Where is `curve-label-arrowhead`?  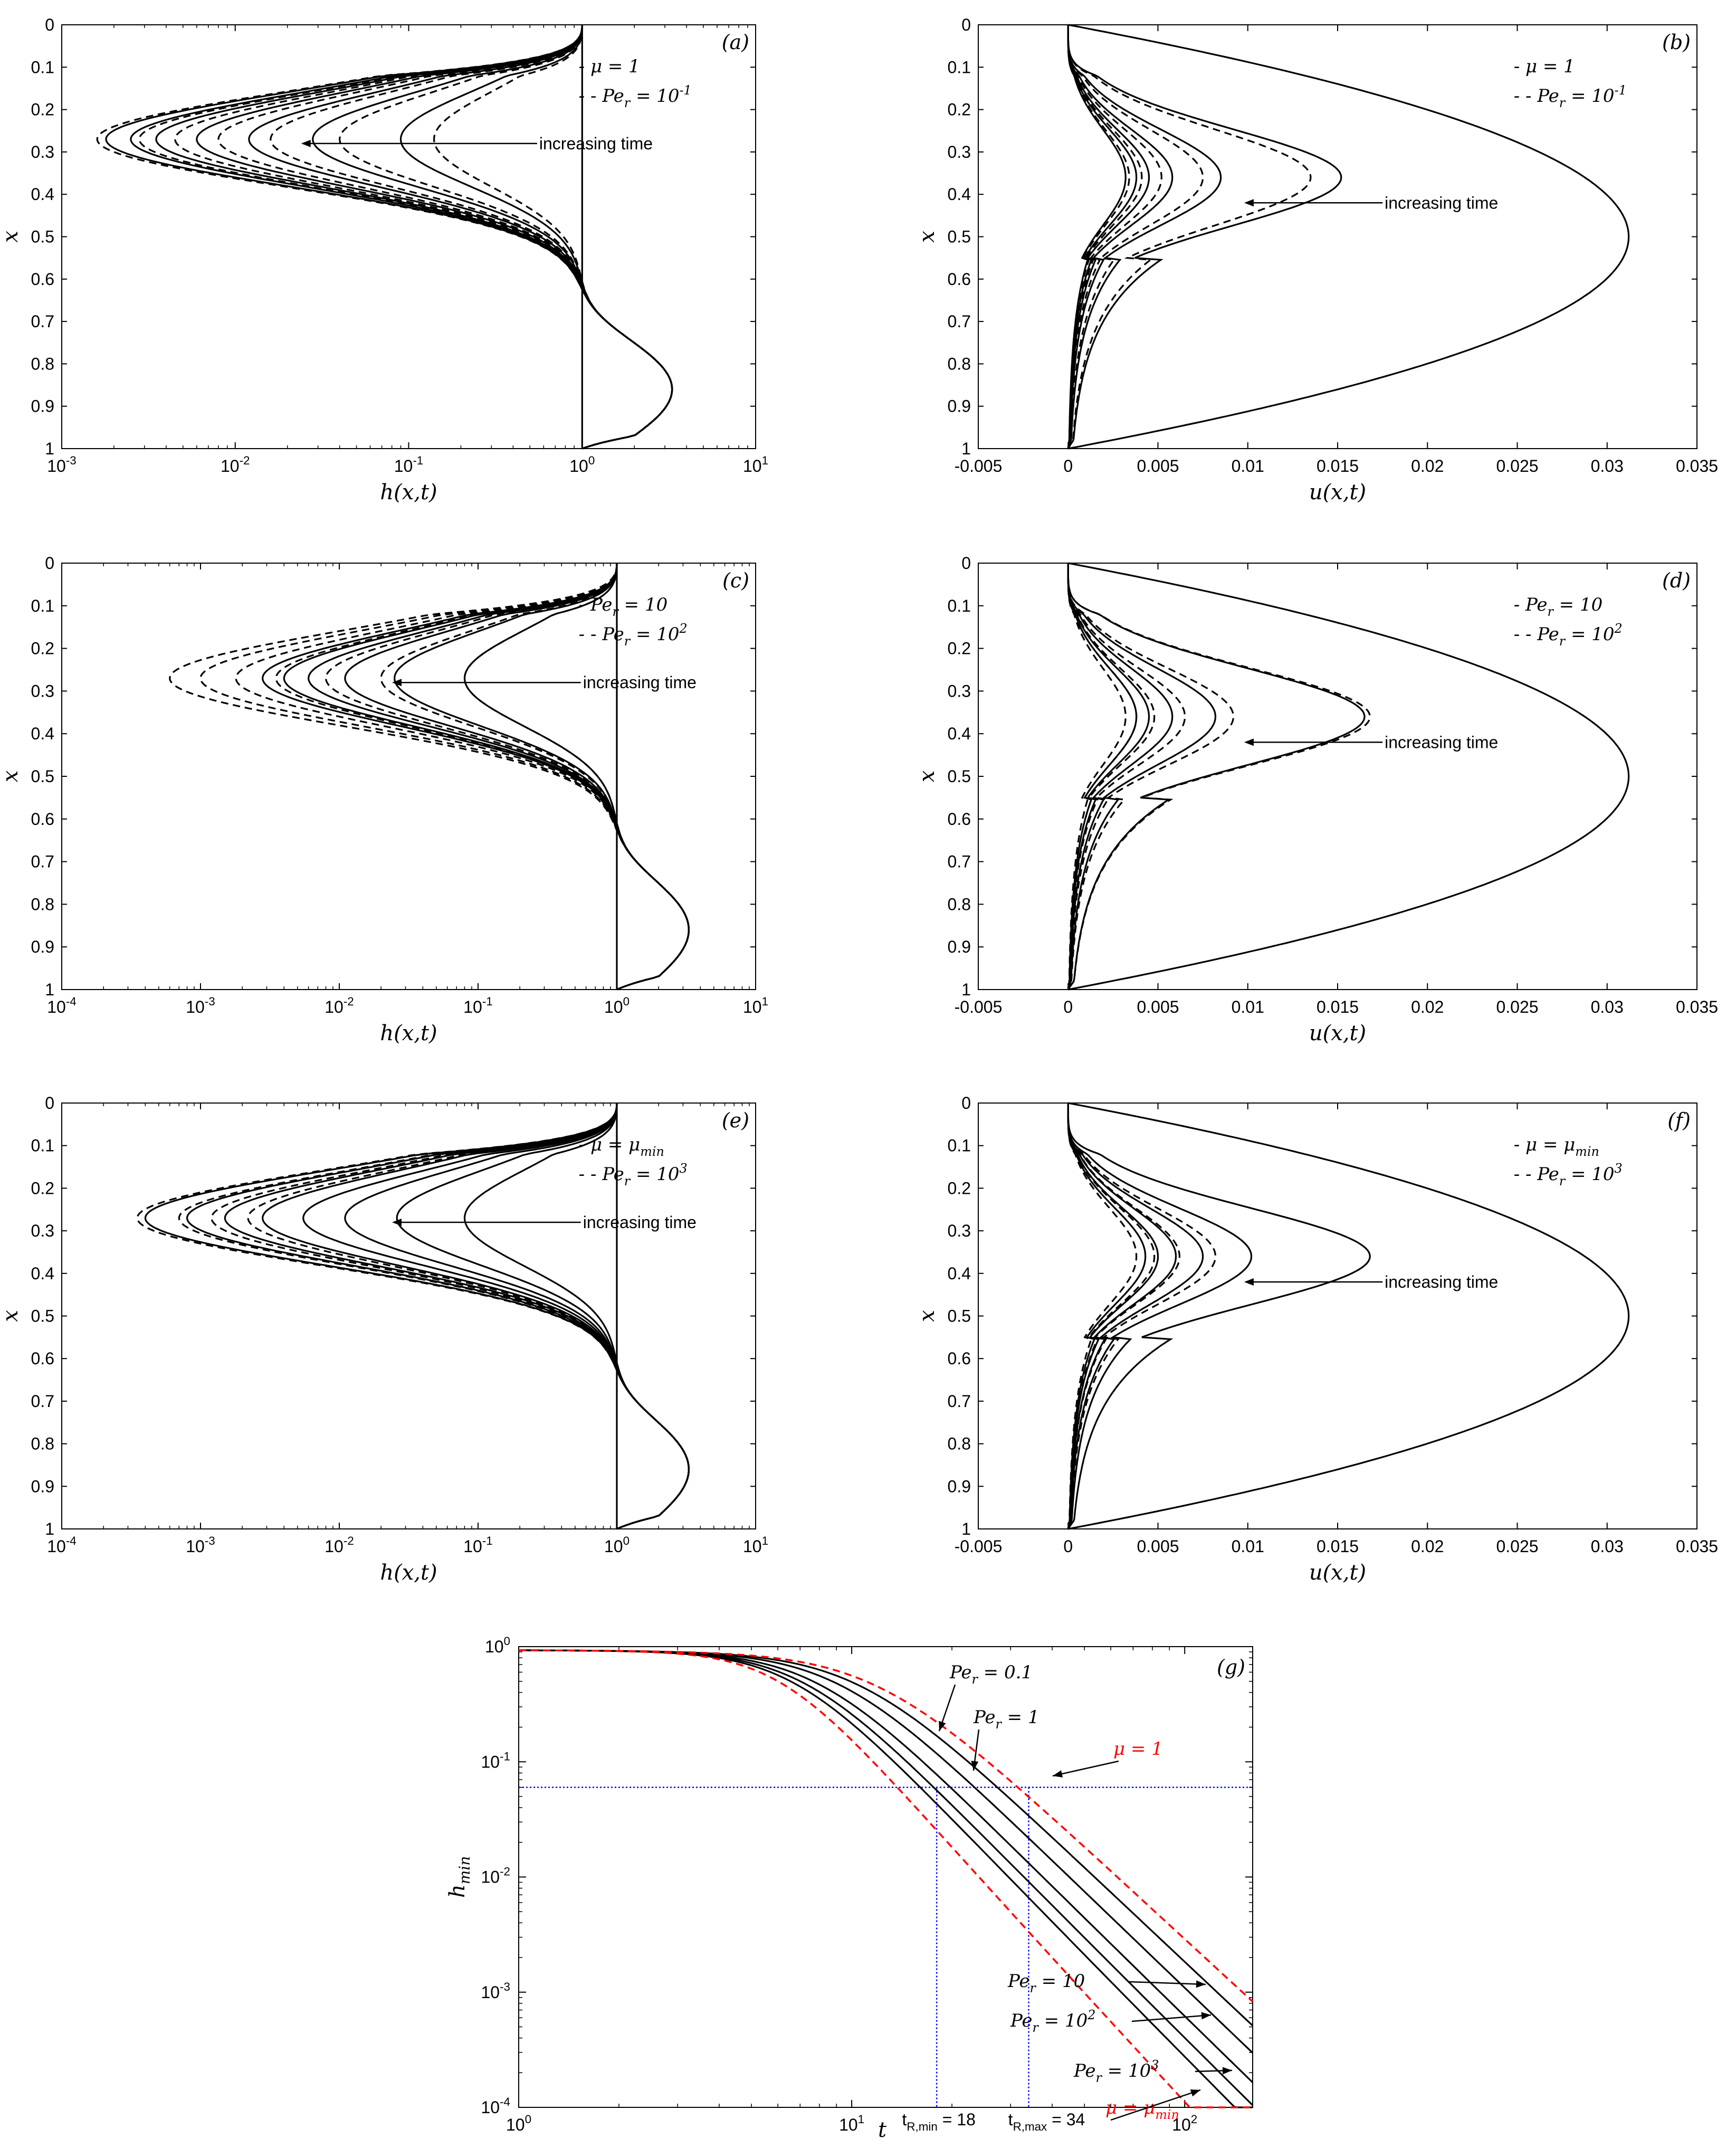 curve-label-arrowhead is located at coordinates (975, 1766).